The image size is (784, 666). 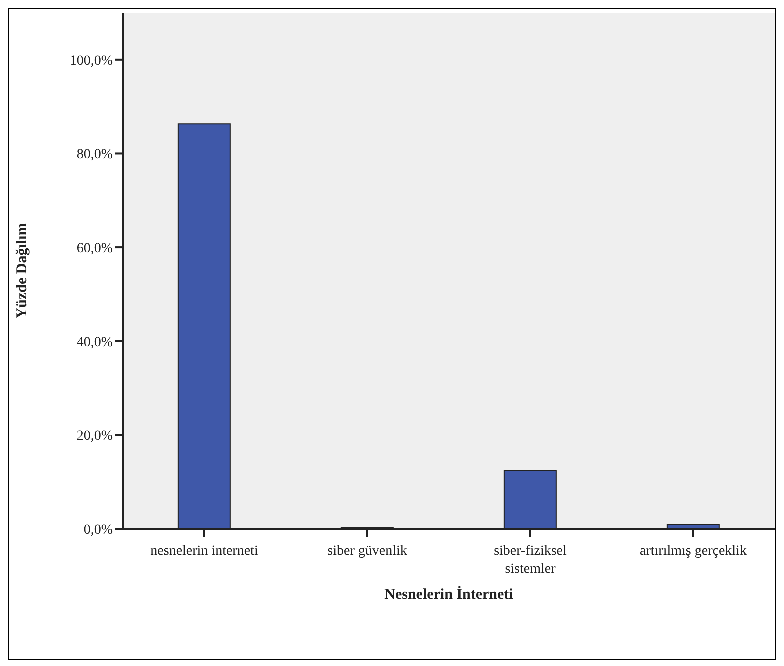 I want to click on y-tick-label: 40,0%, so click(x=95, y=342).